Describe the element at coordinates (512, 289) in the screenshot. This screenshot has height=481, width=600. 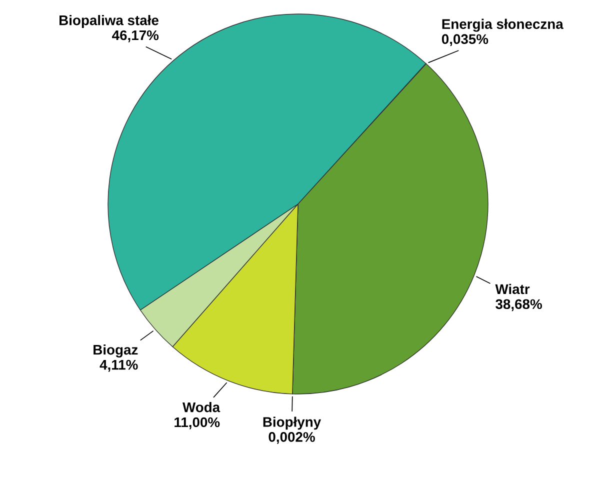
I see `slice-label: Wiatr` at that location.